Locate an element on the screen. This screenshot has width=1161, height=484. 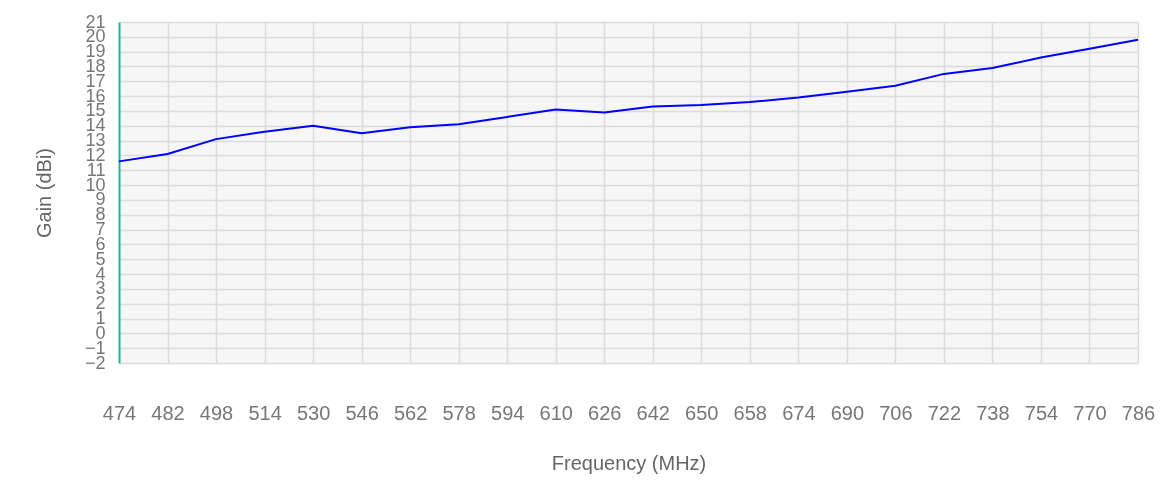
x-tick-label: 530 is located at coordinates (313, 412).